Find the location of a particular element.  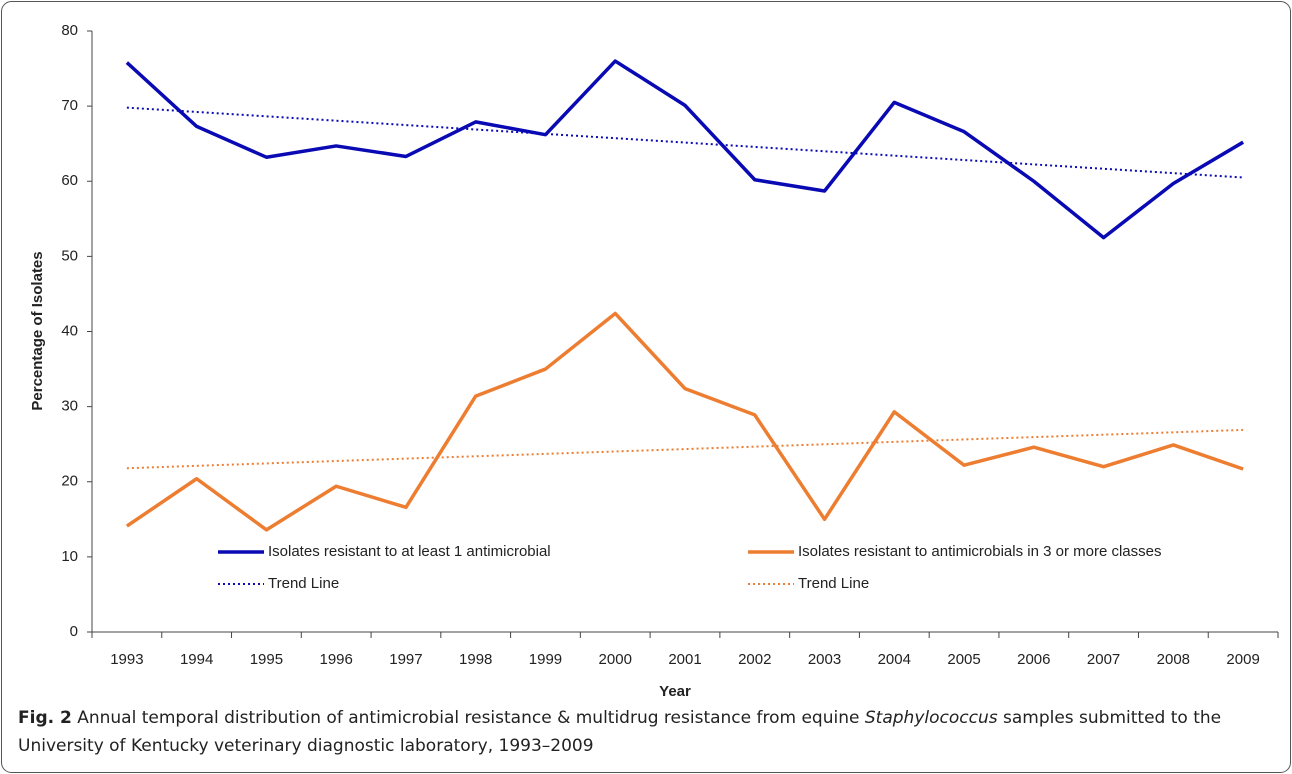

y-tick-label: 0 is located at coordinates (74, 631).